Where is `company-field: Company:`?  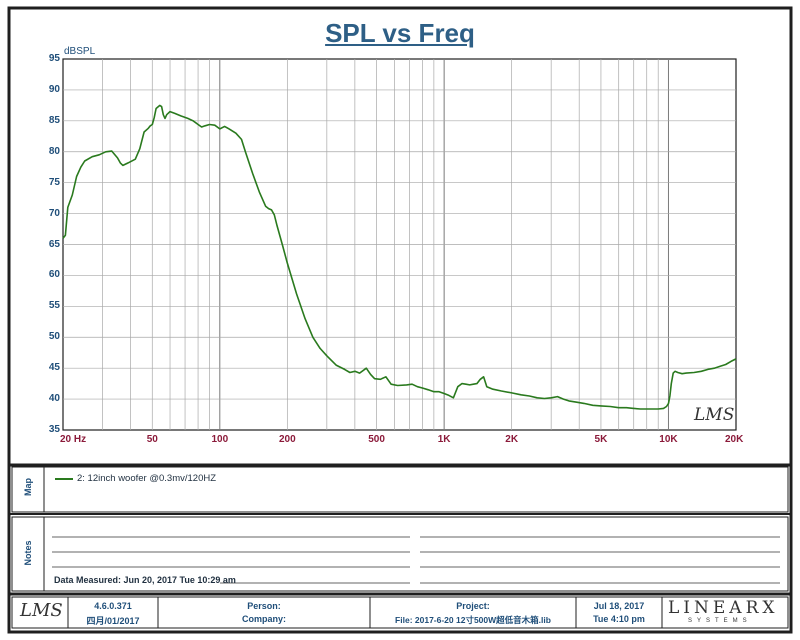 company-field: Company: is located at coordinates (263, 619).